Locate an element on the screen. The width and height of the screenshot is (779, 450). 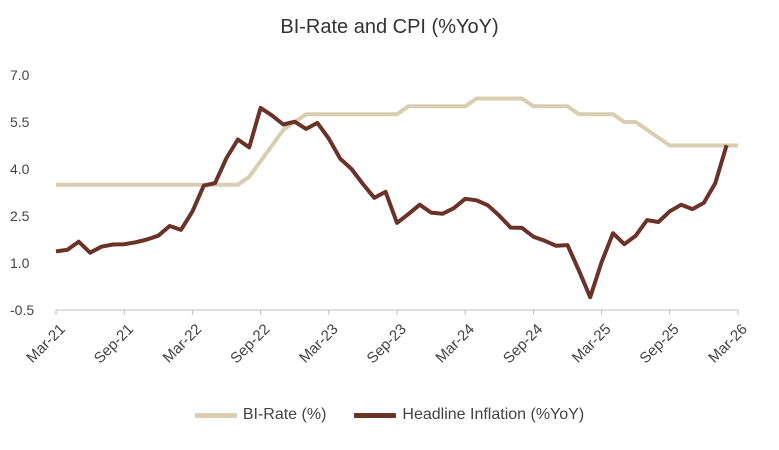
x-tick-label: Mar-26 is located at coordinates (728, 344).